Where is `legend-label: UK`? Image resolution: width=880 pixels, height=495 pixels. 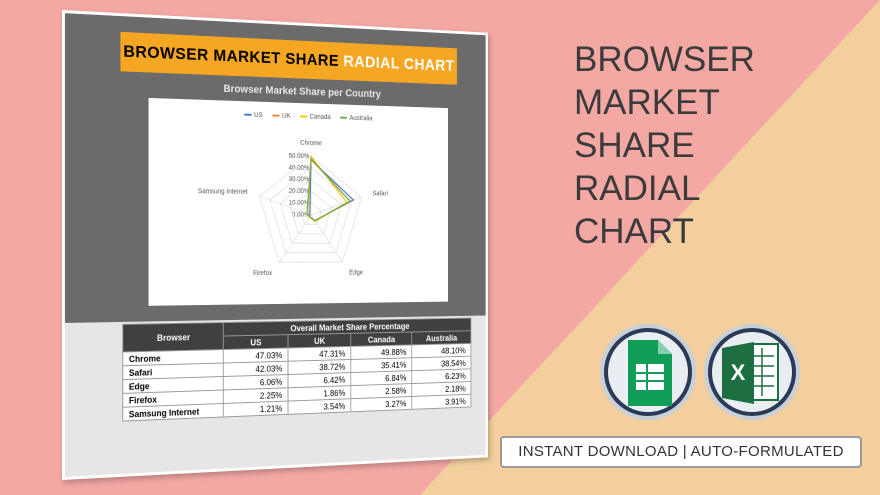
legend-label: UK is located at coordinates (286, 116).